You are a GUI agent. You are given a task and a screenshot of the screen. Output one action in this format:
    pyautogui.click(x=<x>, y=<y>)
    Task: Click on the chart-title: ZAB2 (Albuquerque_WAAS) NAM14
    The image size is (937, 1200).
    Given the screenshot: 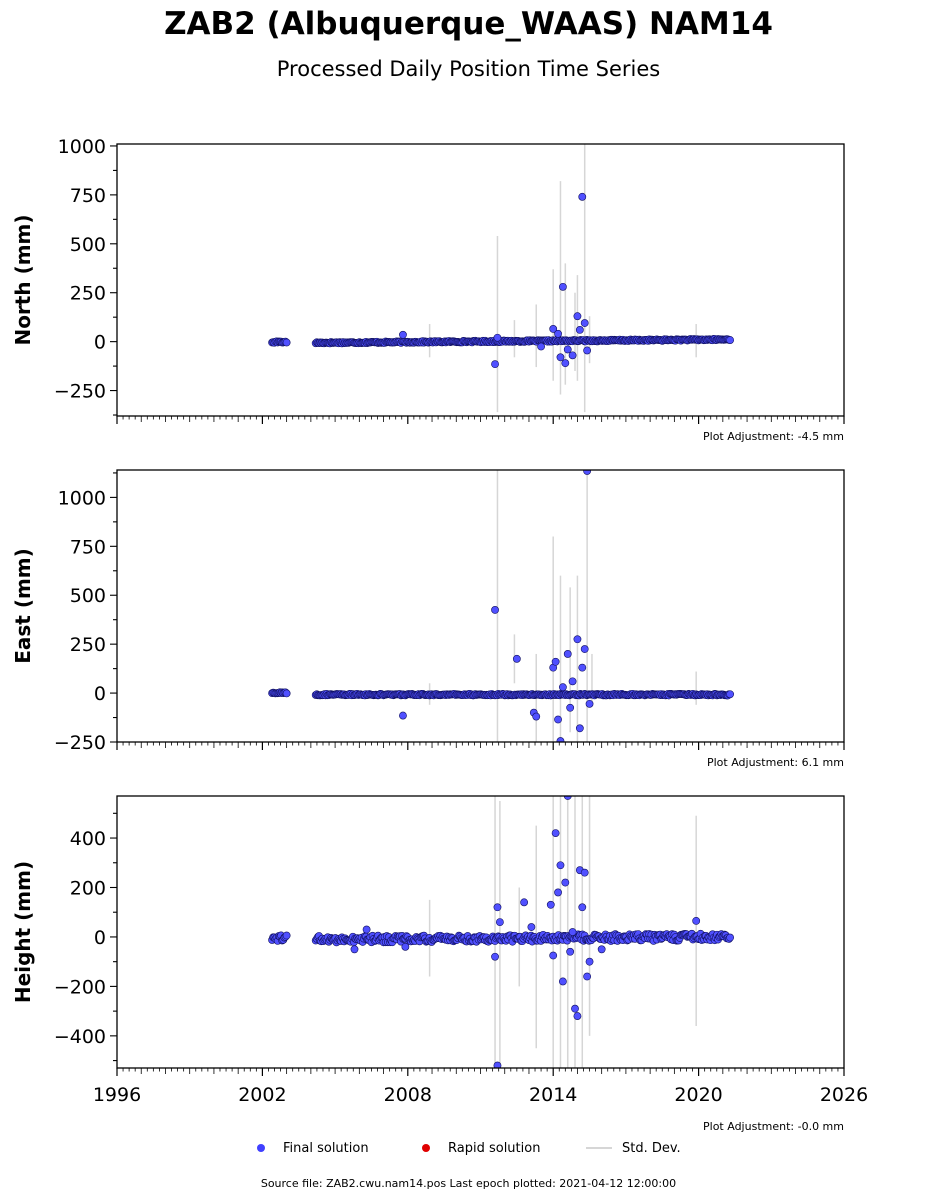 What is the action you would take?
    pyautogui.click(x=468, y=24)
    